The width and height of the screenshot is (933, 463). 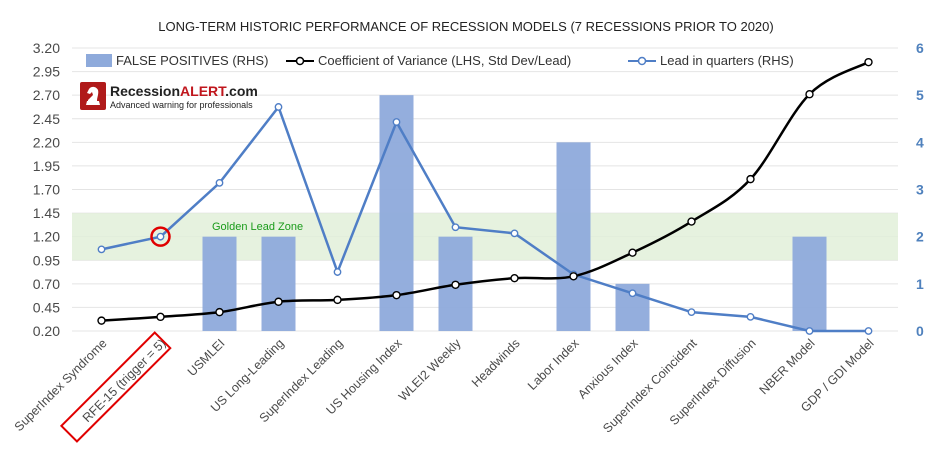 I want to click on legend-marker-coefficient, so click(x=300, y=61).